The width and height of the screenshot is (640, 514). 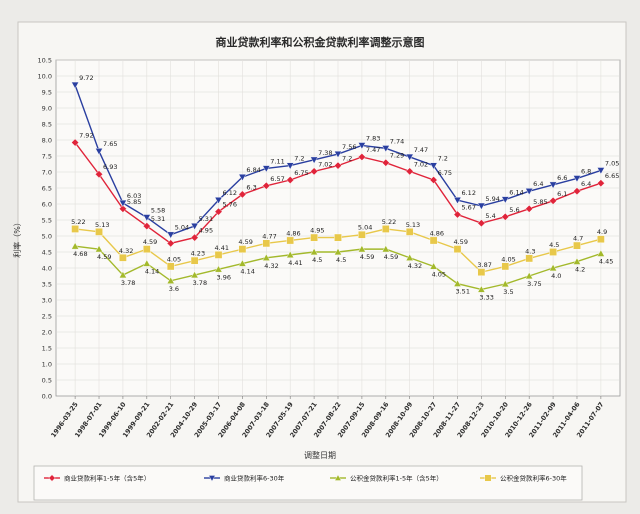 I want to click on y-tick-label: 6.0, so click(x=47, y=205).